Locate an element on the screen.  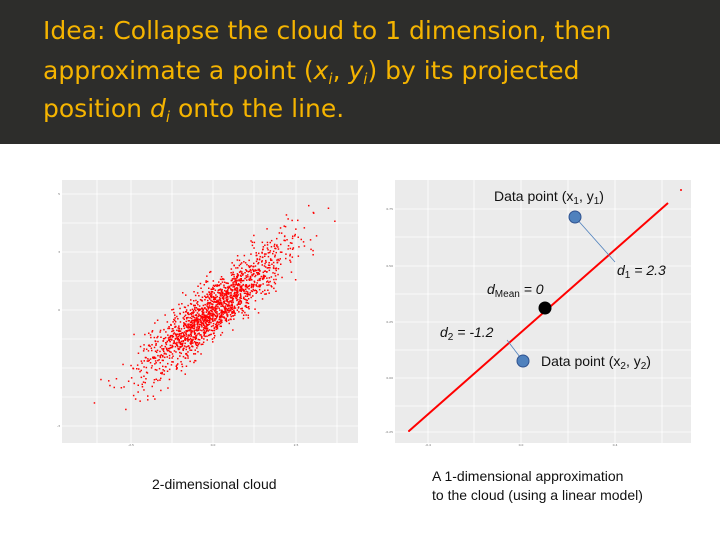
x-tick-label: 2.5 is located at coordinates (296, 445).